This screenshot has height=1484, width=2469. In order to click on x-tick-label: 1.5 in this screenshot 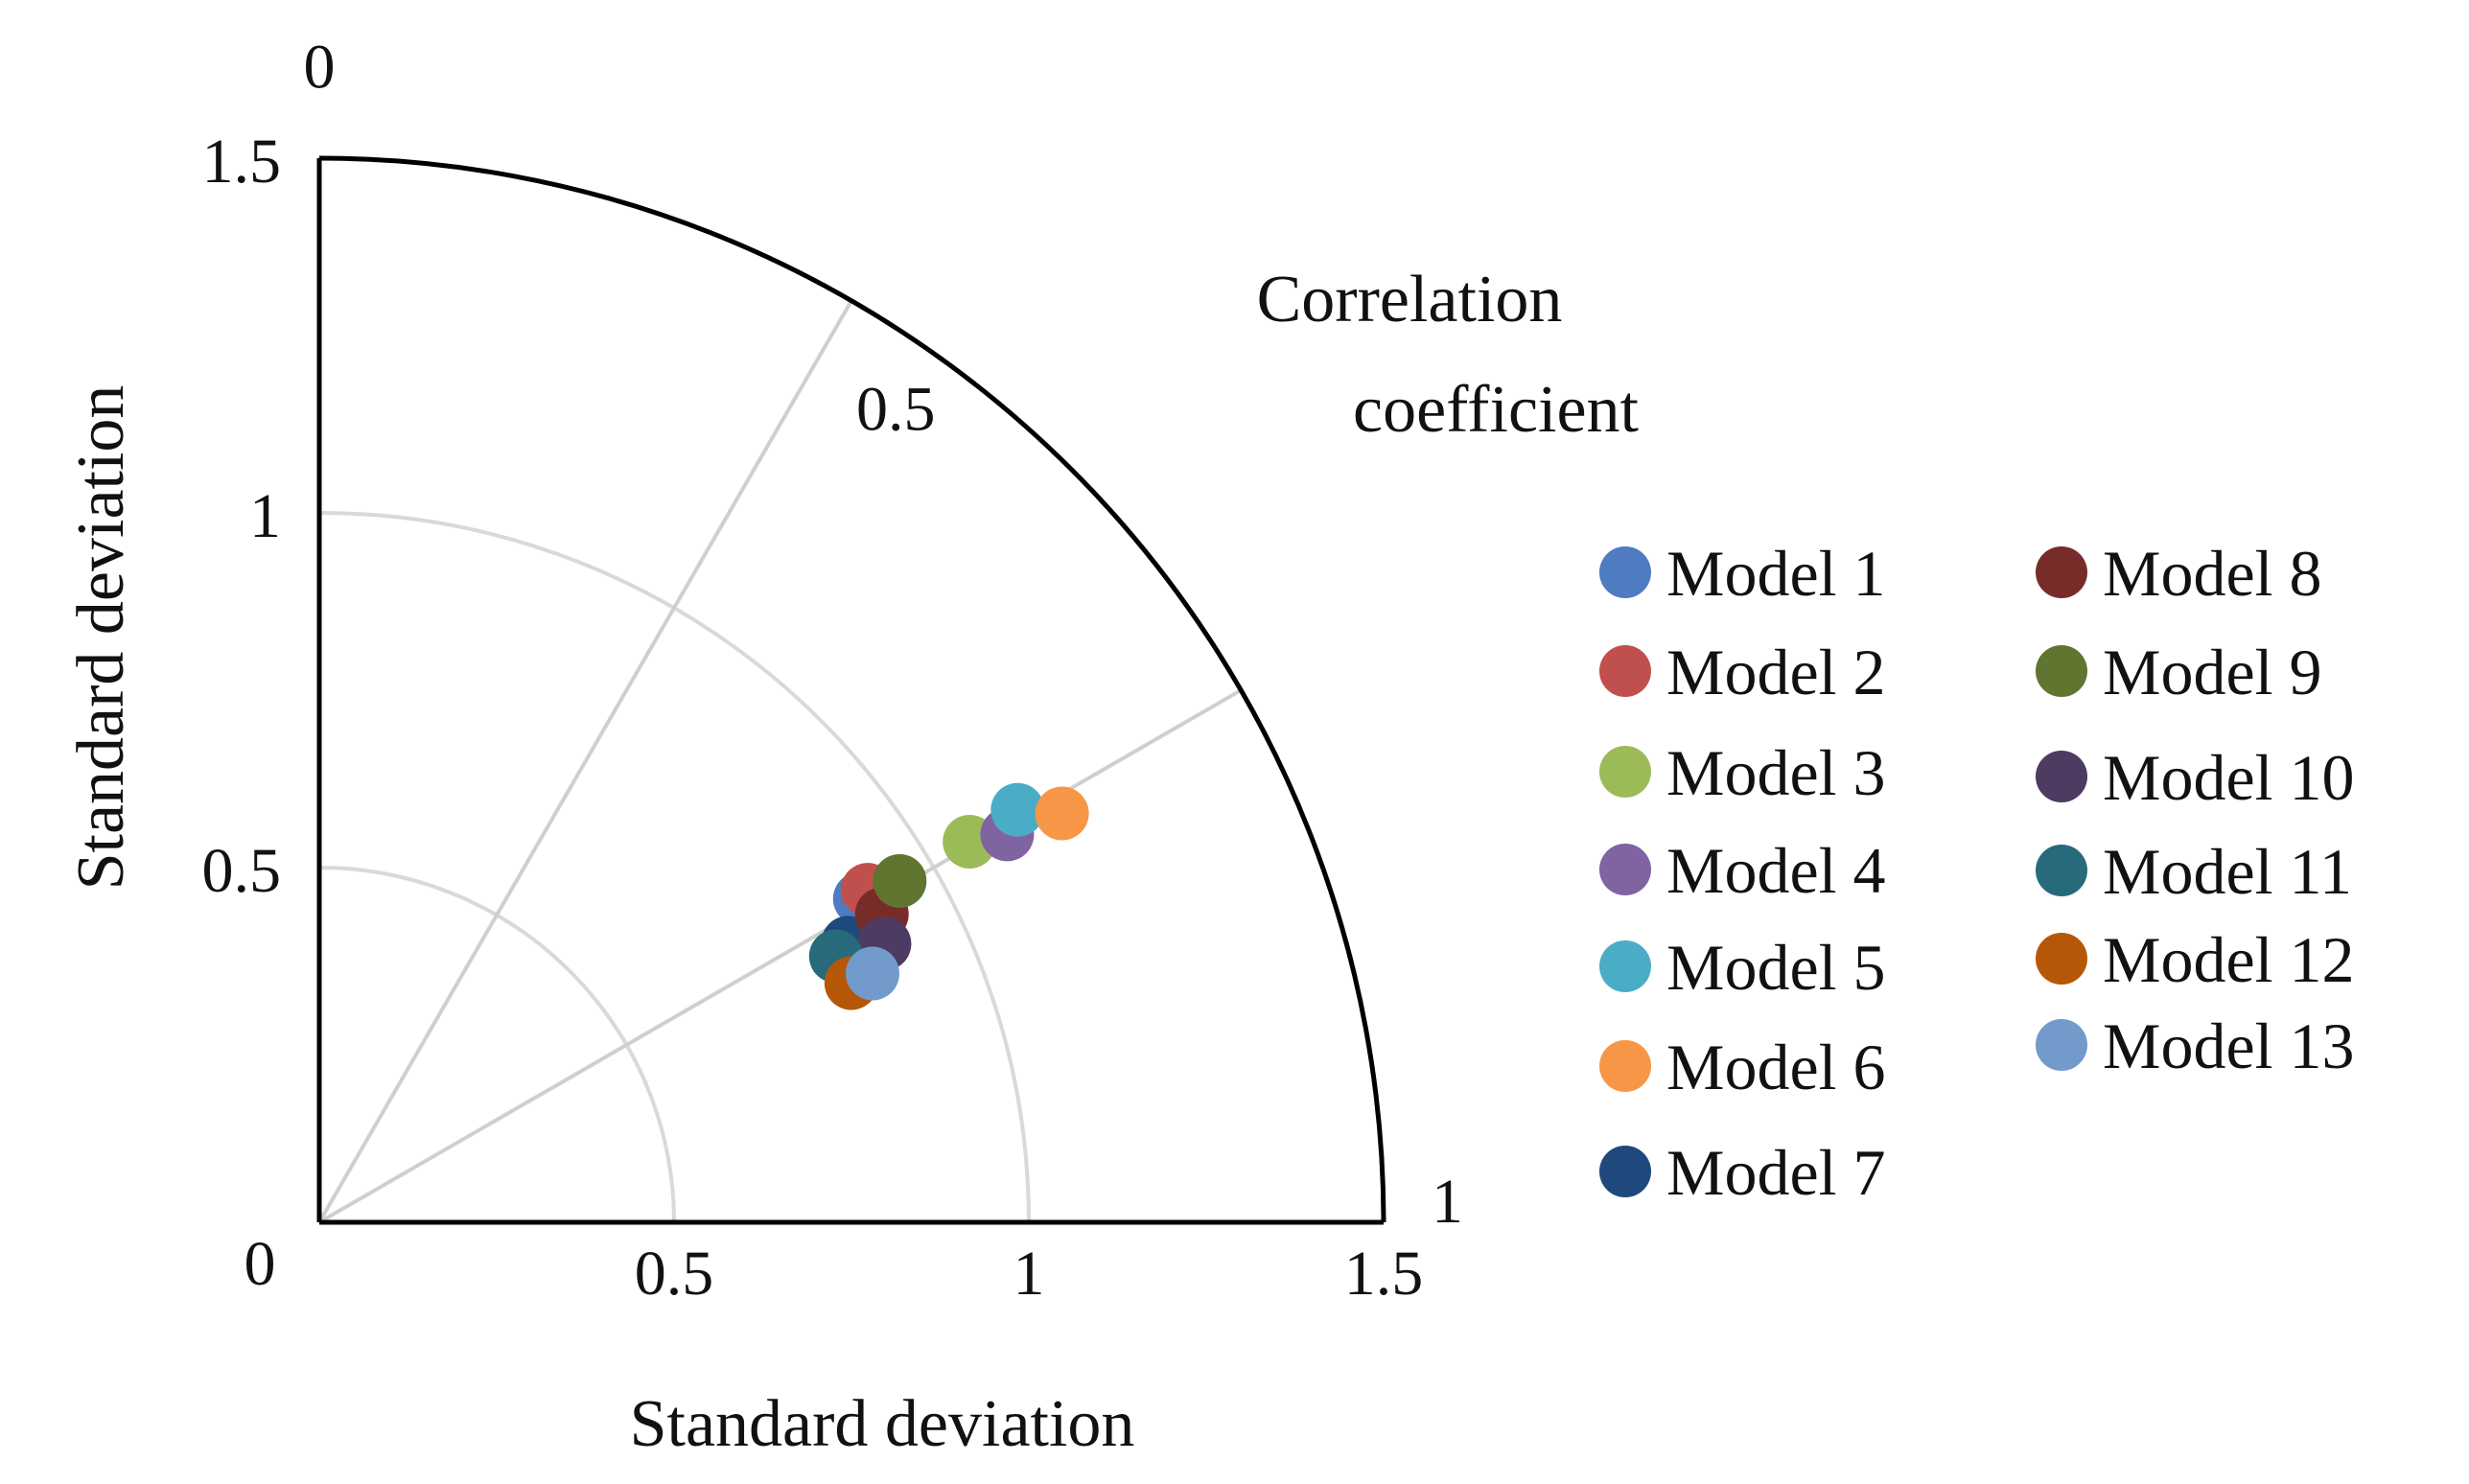, I will do `click(1384, 1274)`.